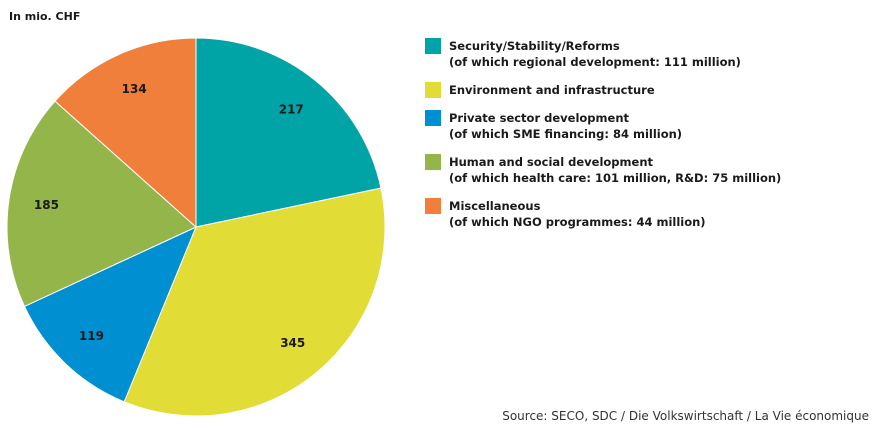 The image size is (875, 429). Describe the element at coordinates (552, 90) in the screenshot. I see `legend-label: Environment and infrastructure` at that location.